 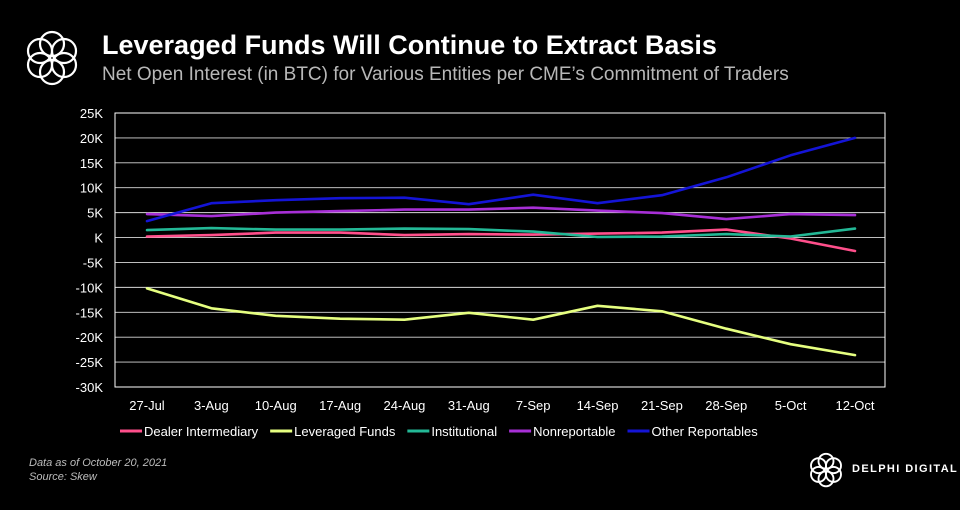 What do you see at coordinates (404, 405) in the screenshot?
I see `x-tick-label: 24-Aug` at bounding box center [404, 405].